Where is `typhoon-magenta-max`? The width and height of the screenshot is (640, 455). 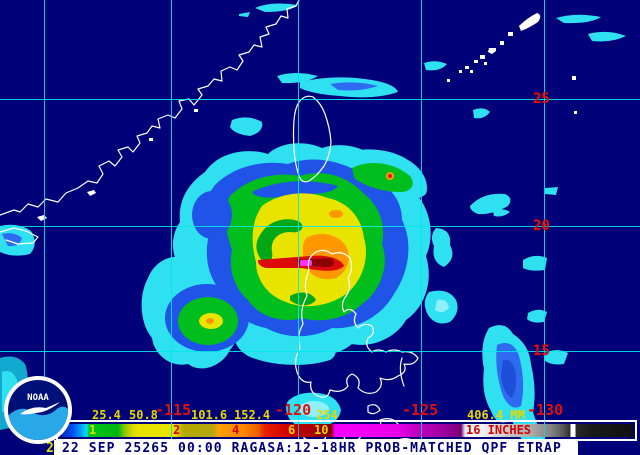
typhoon-magenta-max is located at coordinates (306, 263).